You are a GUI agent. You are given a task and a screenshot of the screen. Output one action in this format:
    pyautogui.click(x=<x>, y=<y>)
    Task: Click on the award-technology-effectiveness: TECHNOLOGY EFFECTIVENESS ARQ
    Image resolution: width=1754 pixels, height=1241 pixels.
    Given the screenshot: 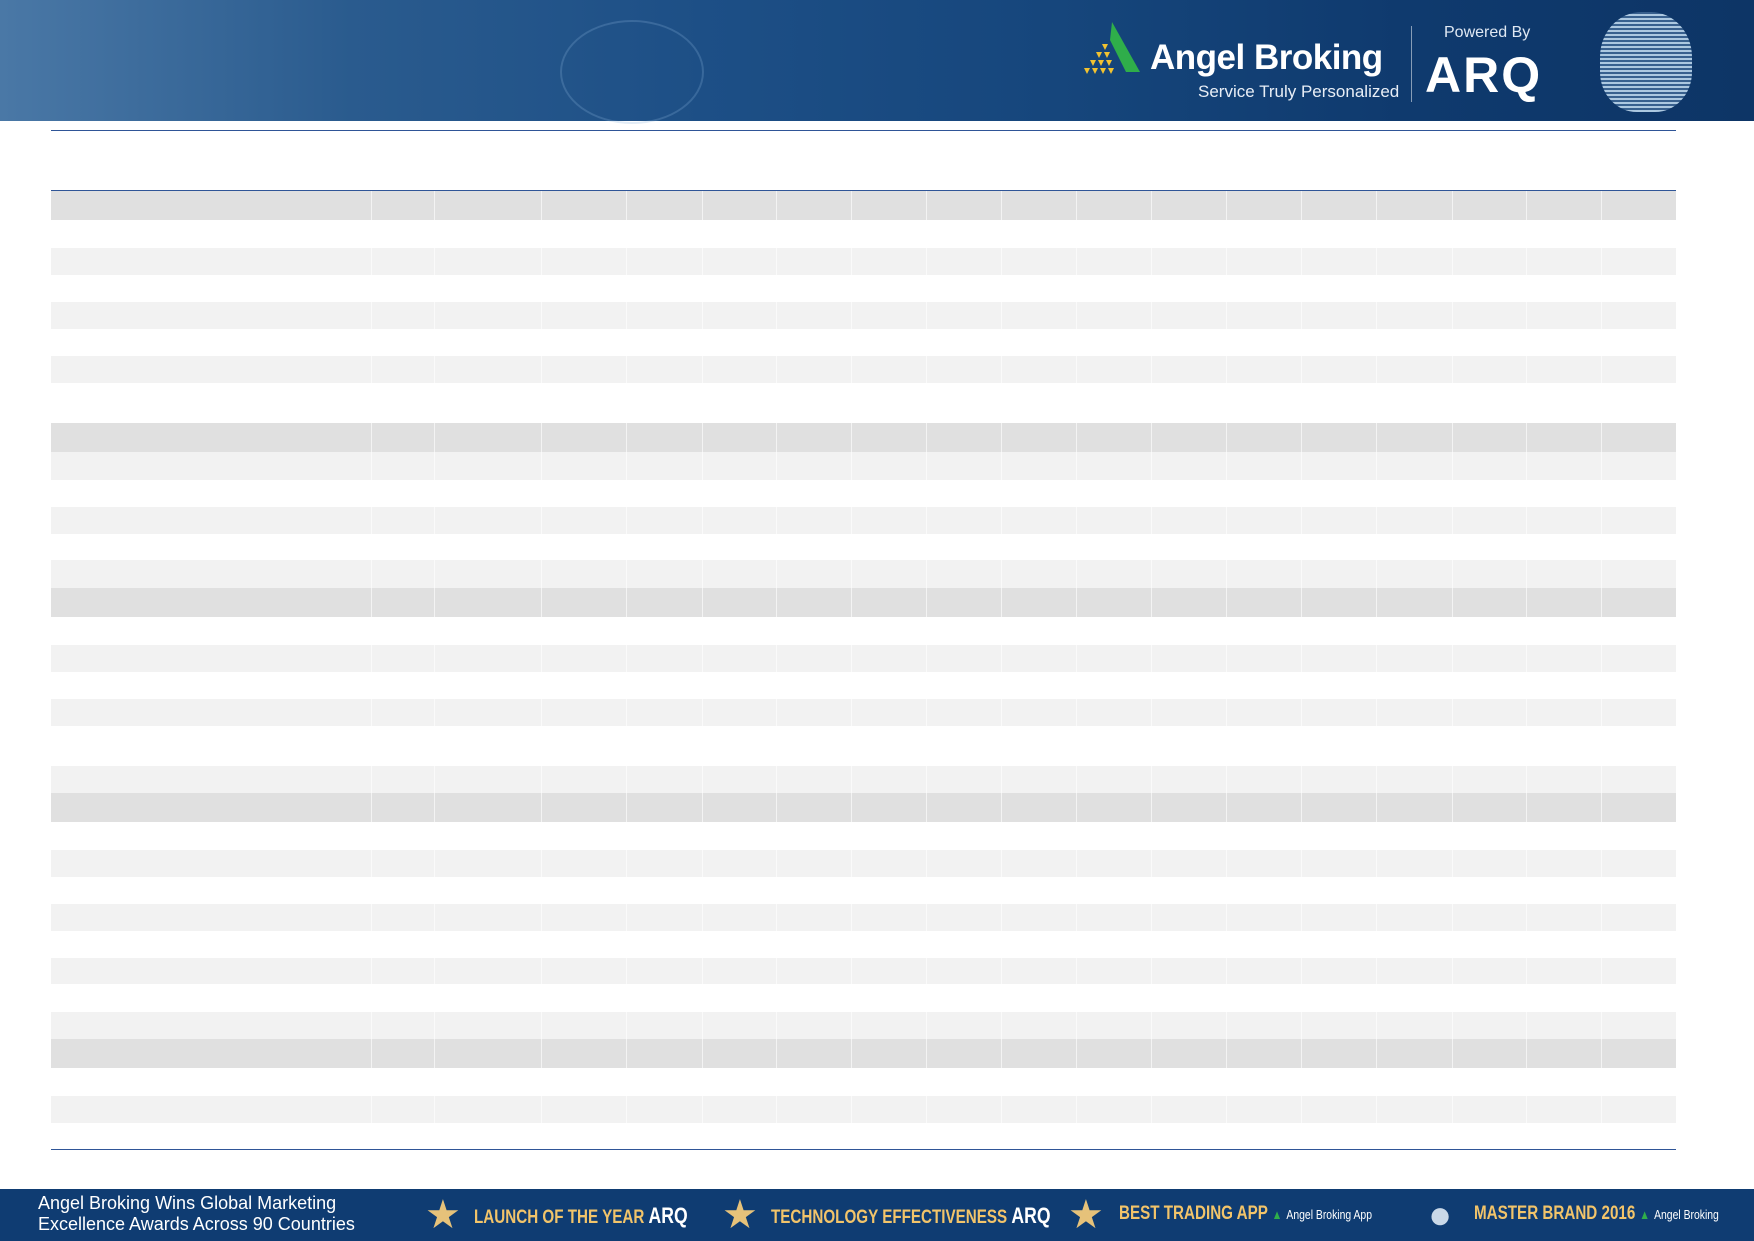 What is the action you would take?
    pyautogui.click(x=911, y=1216)
    